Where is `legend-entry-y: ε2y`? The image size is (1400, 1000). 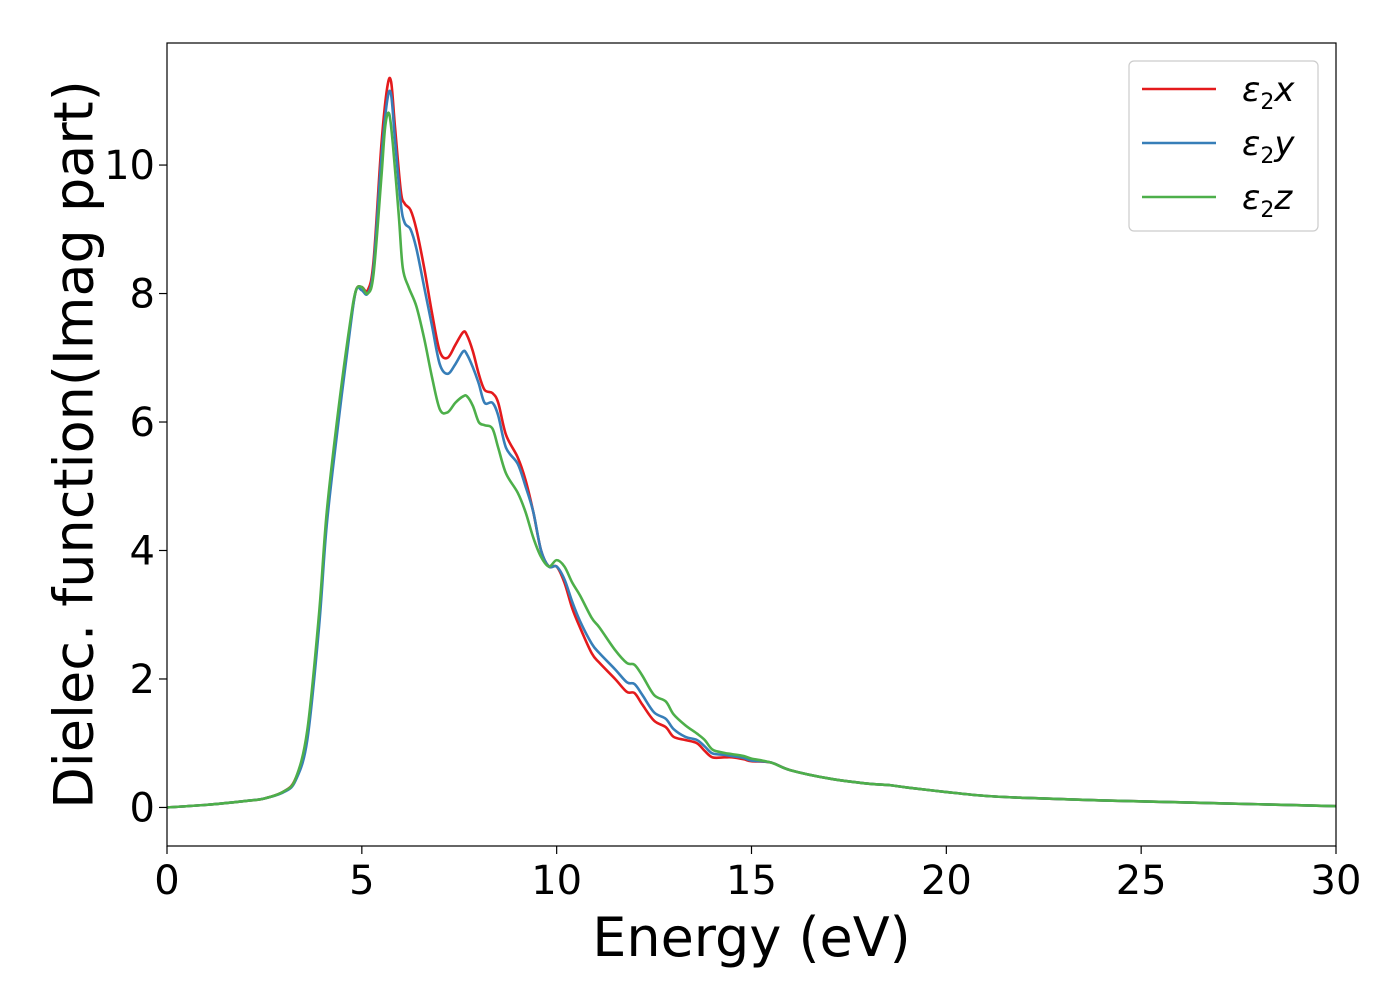
legend-entry-y: ε2y is located at coordinates (1268, 146).